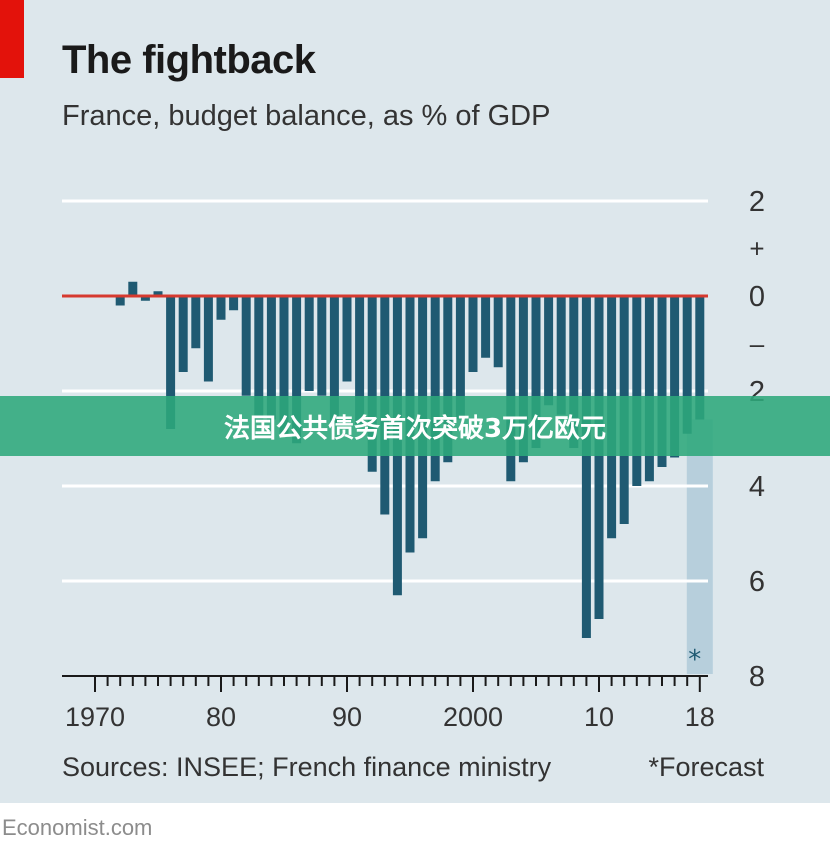 The image size is (830, 853). Describe the element at coordinates (435, 389) in the screenshot. I see `bar-1997` at that location.